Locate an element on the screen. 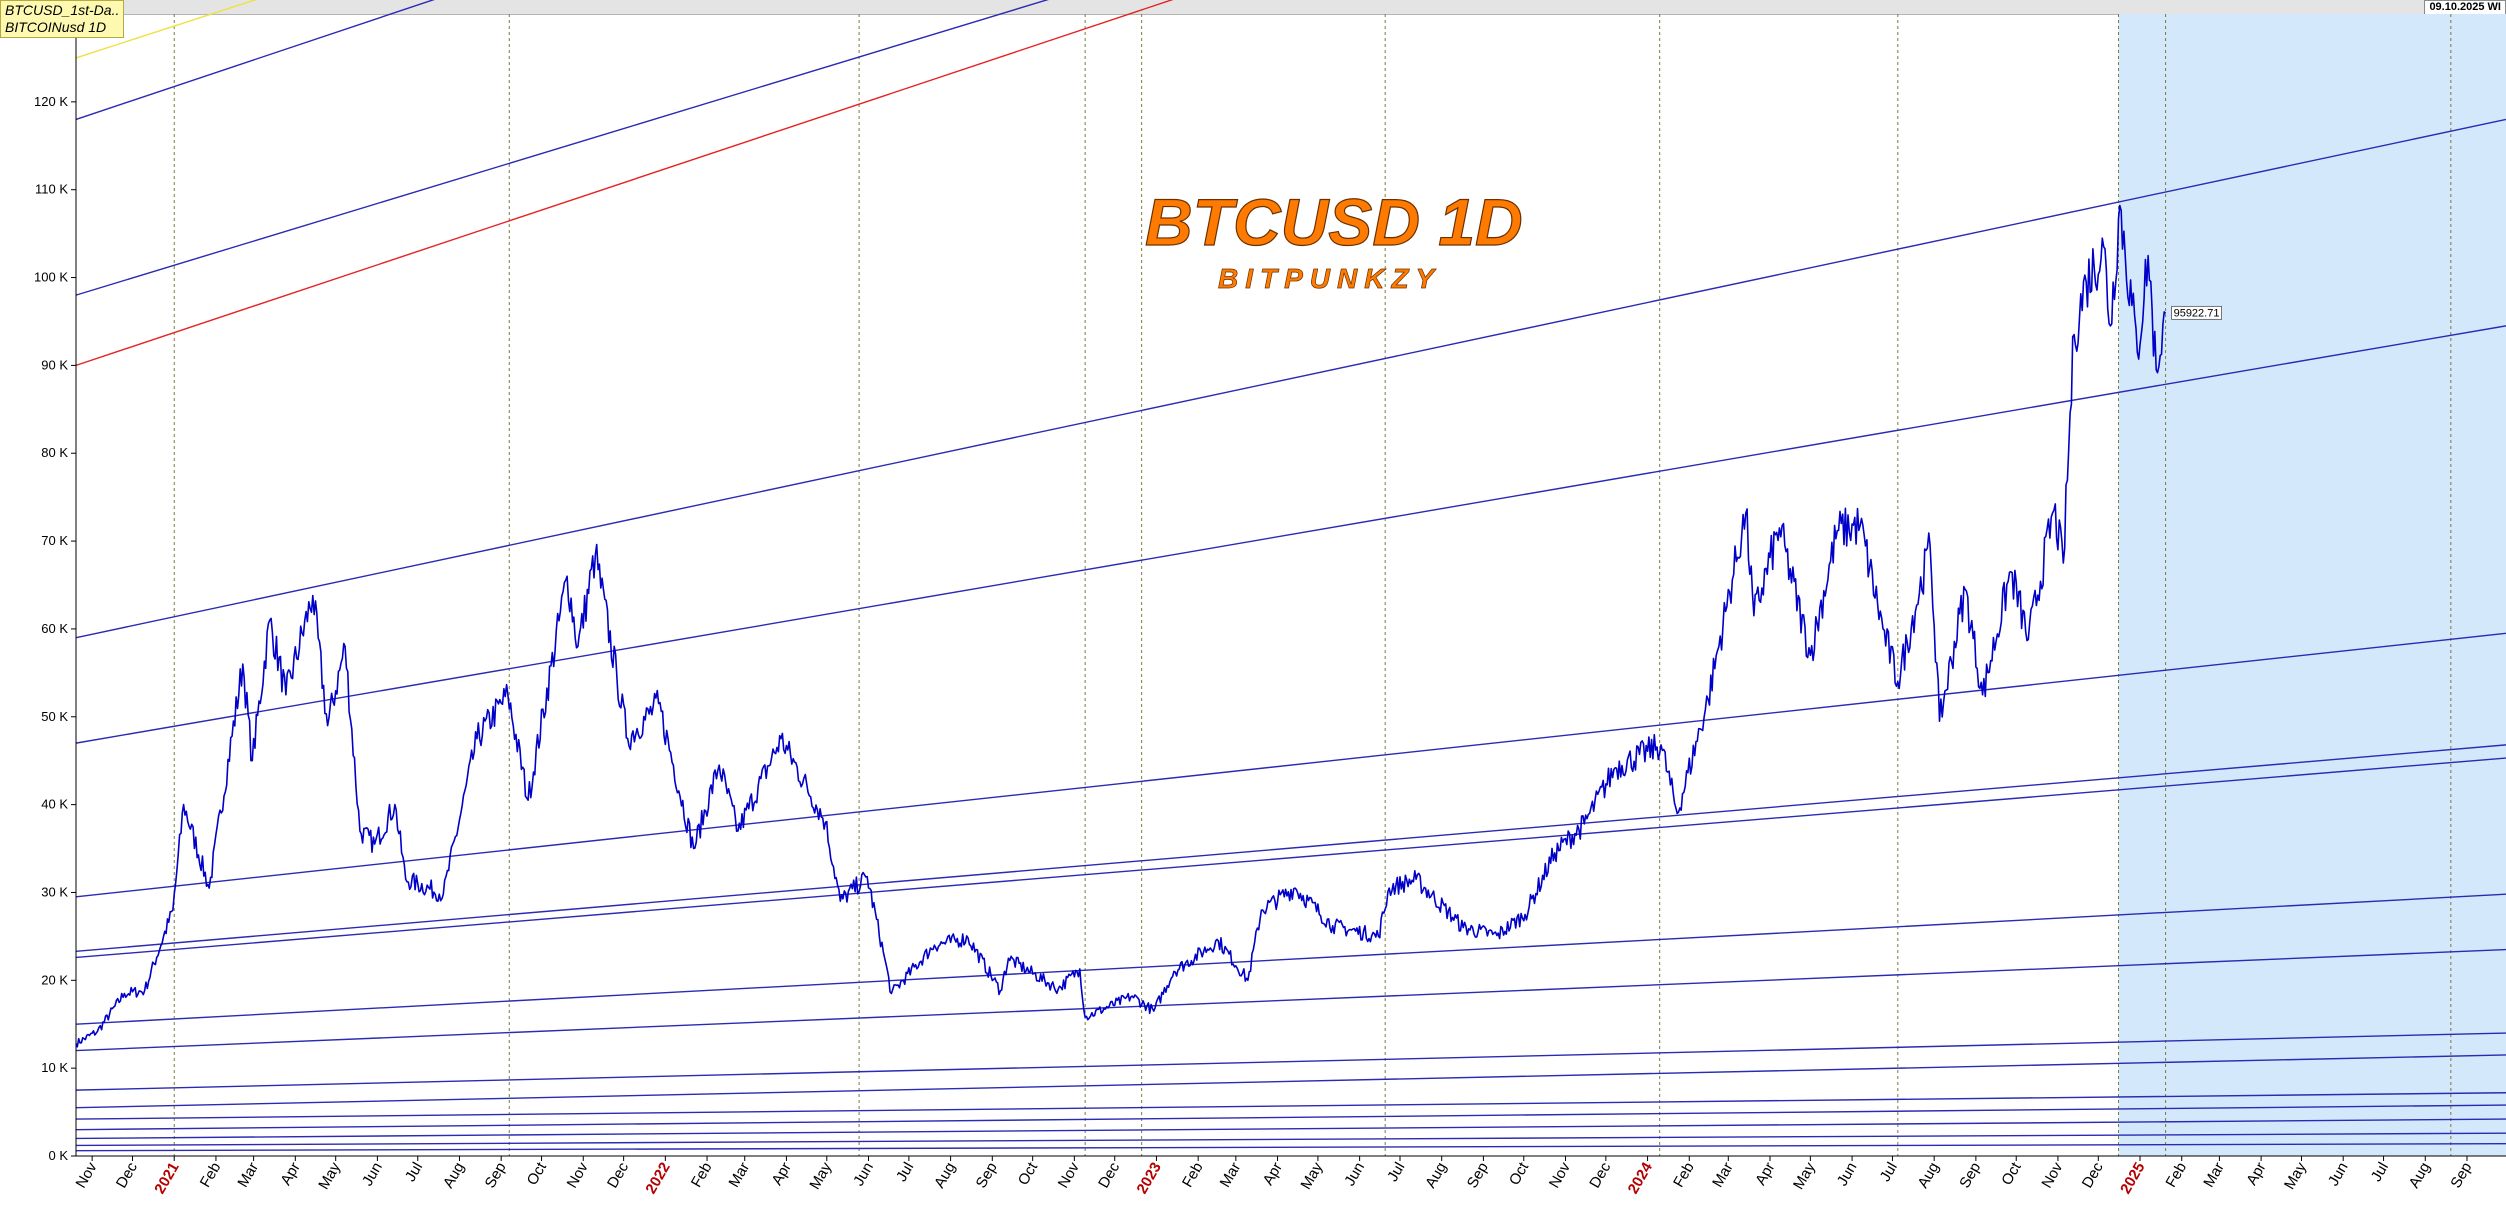 The height and width of the screenshot is (1225, 2506). x-tick-label-40: Mar is located at coordinates (1723, 1175).